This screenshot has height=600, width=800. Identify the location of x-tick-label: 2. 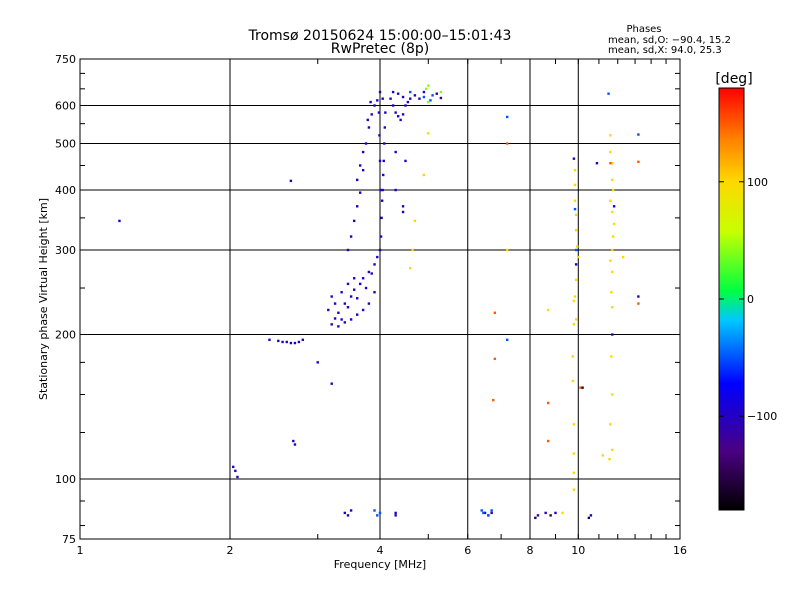
(230, 550).